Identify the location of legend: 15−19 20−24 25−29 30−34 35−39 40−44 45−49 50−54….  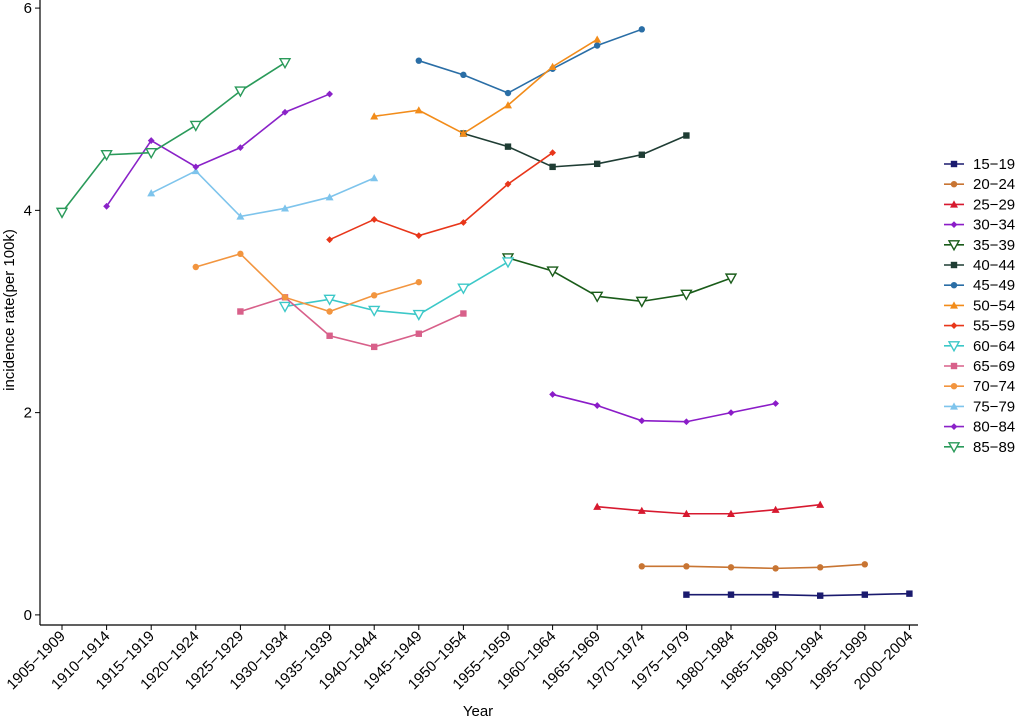
(979, 306).